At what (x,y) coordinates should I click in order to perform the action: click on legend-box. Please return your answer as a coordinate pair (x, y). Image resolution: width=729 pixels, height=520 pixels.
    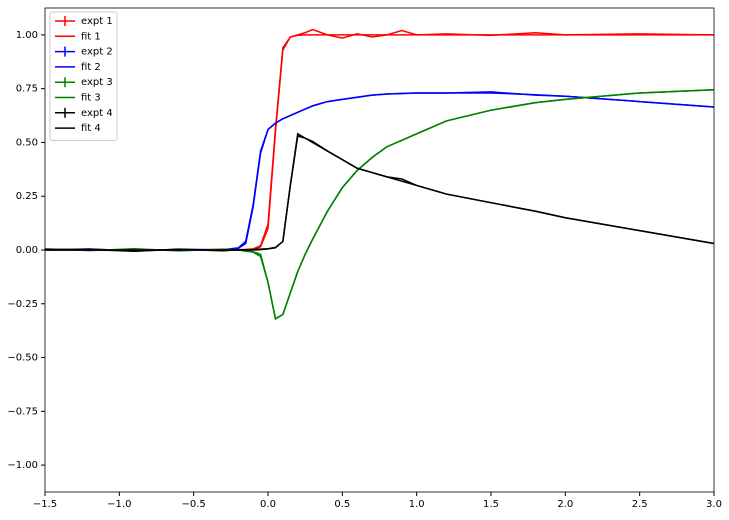
    Looking at the image, I should click on (83, 76).